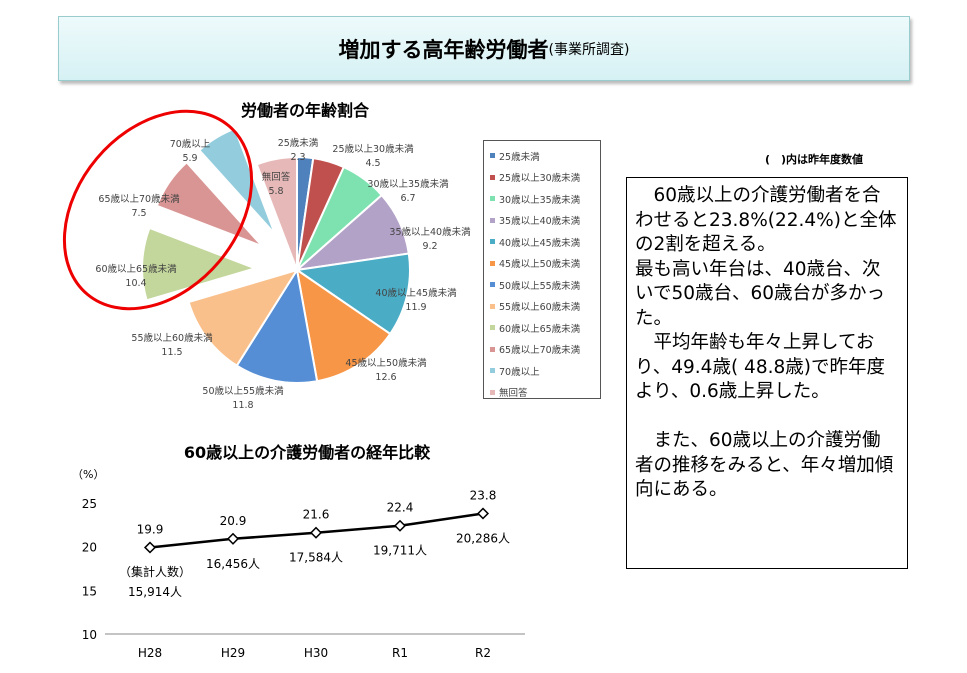  Describe the element at coordinates (542, 393) in the screenshot. I see `legend-item: 無回答` at that location.